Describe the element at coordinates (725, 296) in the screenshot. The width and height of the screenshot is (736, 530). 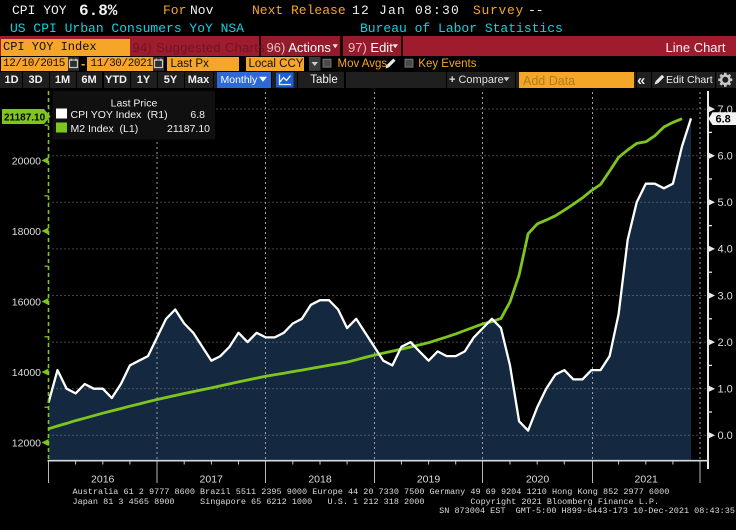
I see `svg-text: 3.0` at that location.